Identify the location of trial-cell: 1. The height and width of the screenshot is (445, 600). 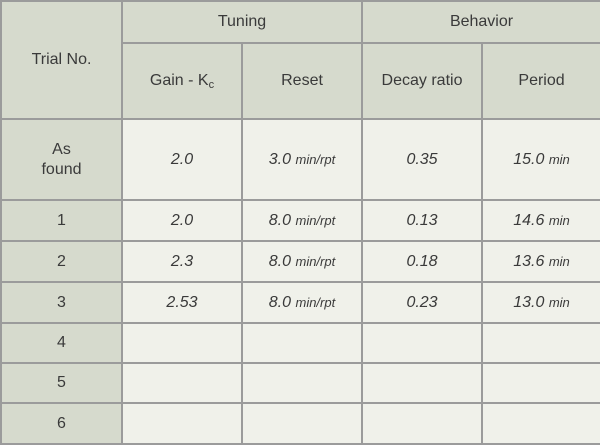
(61, 220).